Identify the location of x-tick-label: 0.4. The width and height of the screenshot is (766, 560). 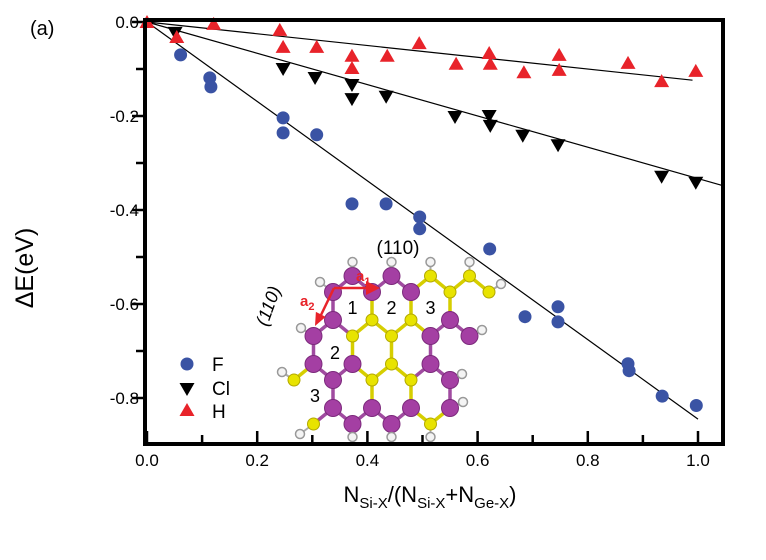
(368, 460).